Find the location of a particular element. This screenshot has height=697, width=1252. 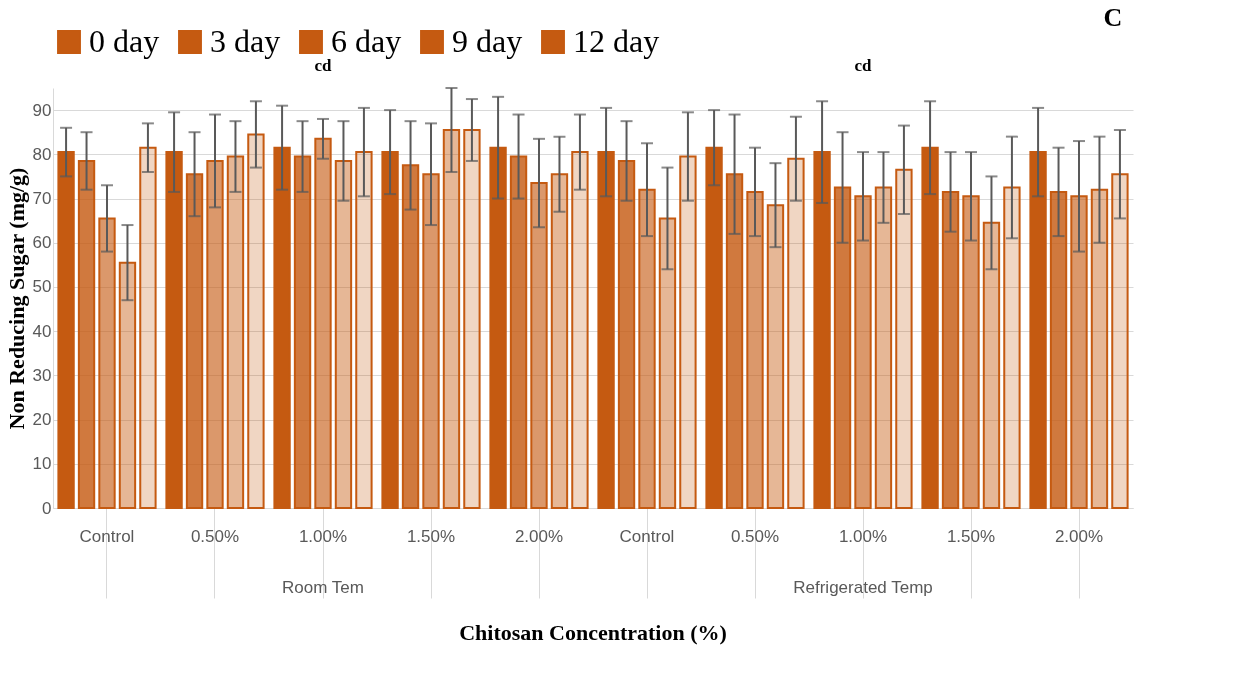

y-tick-label: 60 is located at coordinates (42, 243).